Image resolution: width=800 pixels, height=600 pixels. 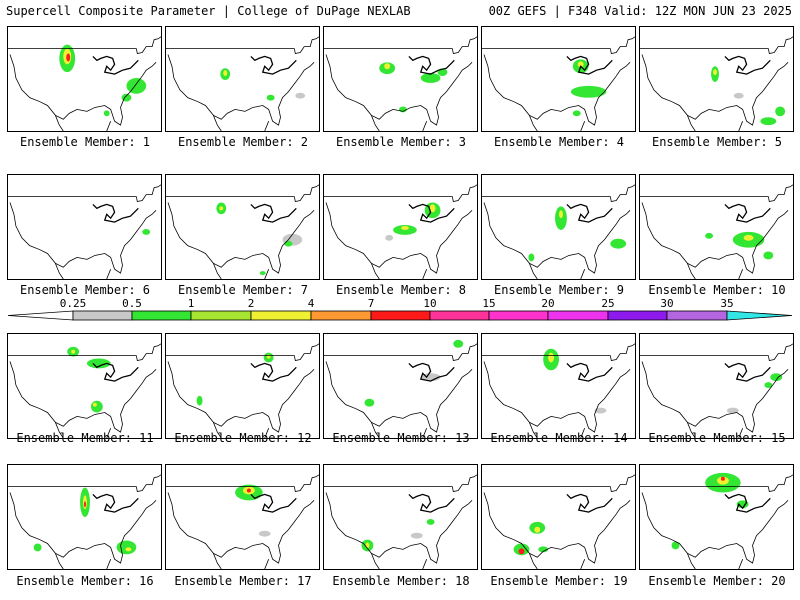 I want to click on ensemble-member-label: Ensemble Member: 15, so click(x=717, y=438).